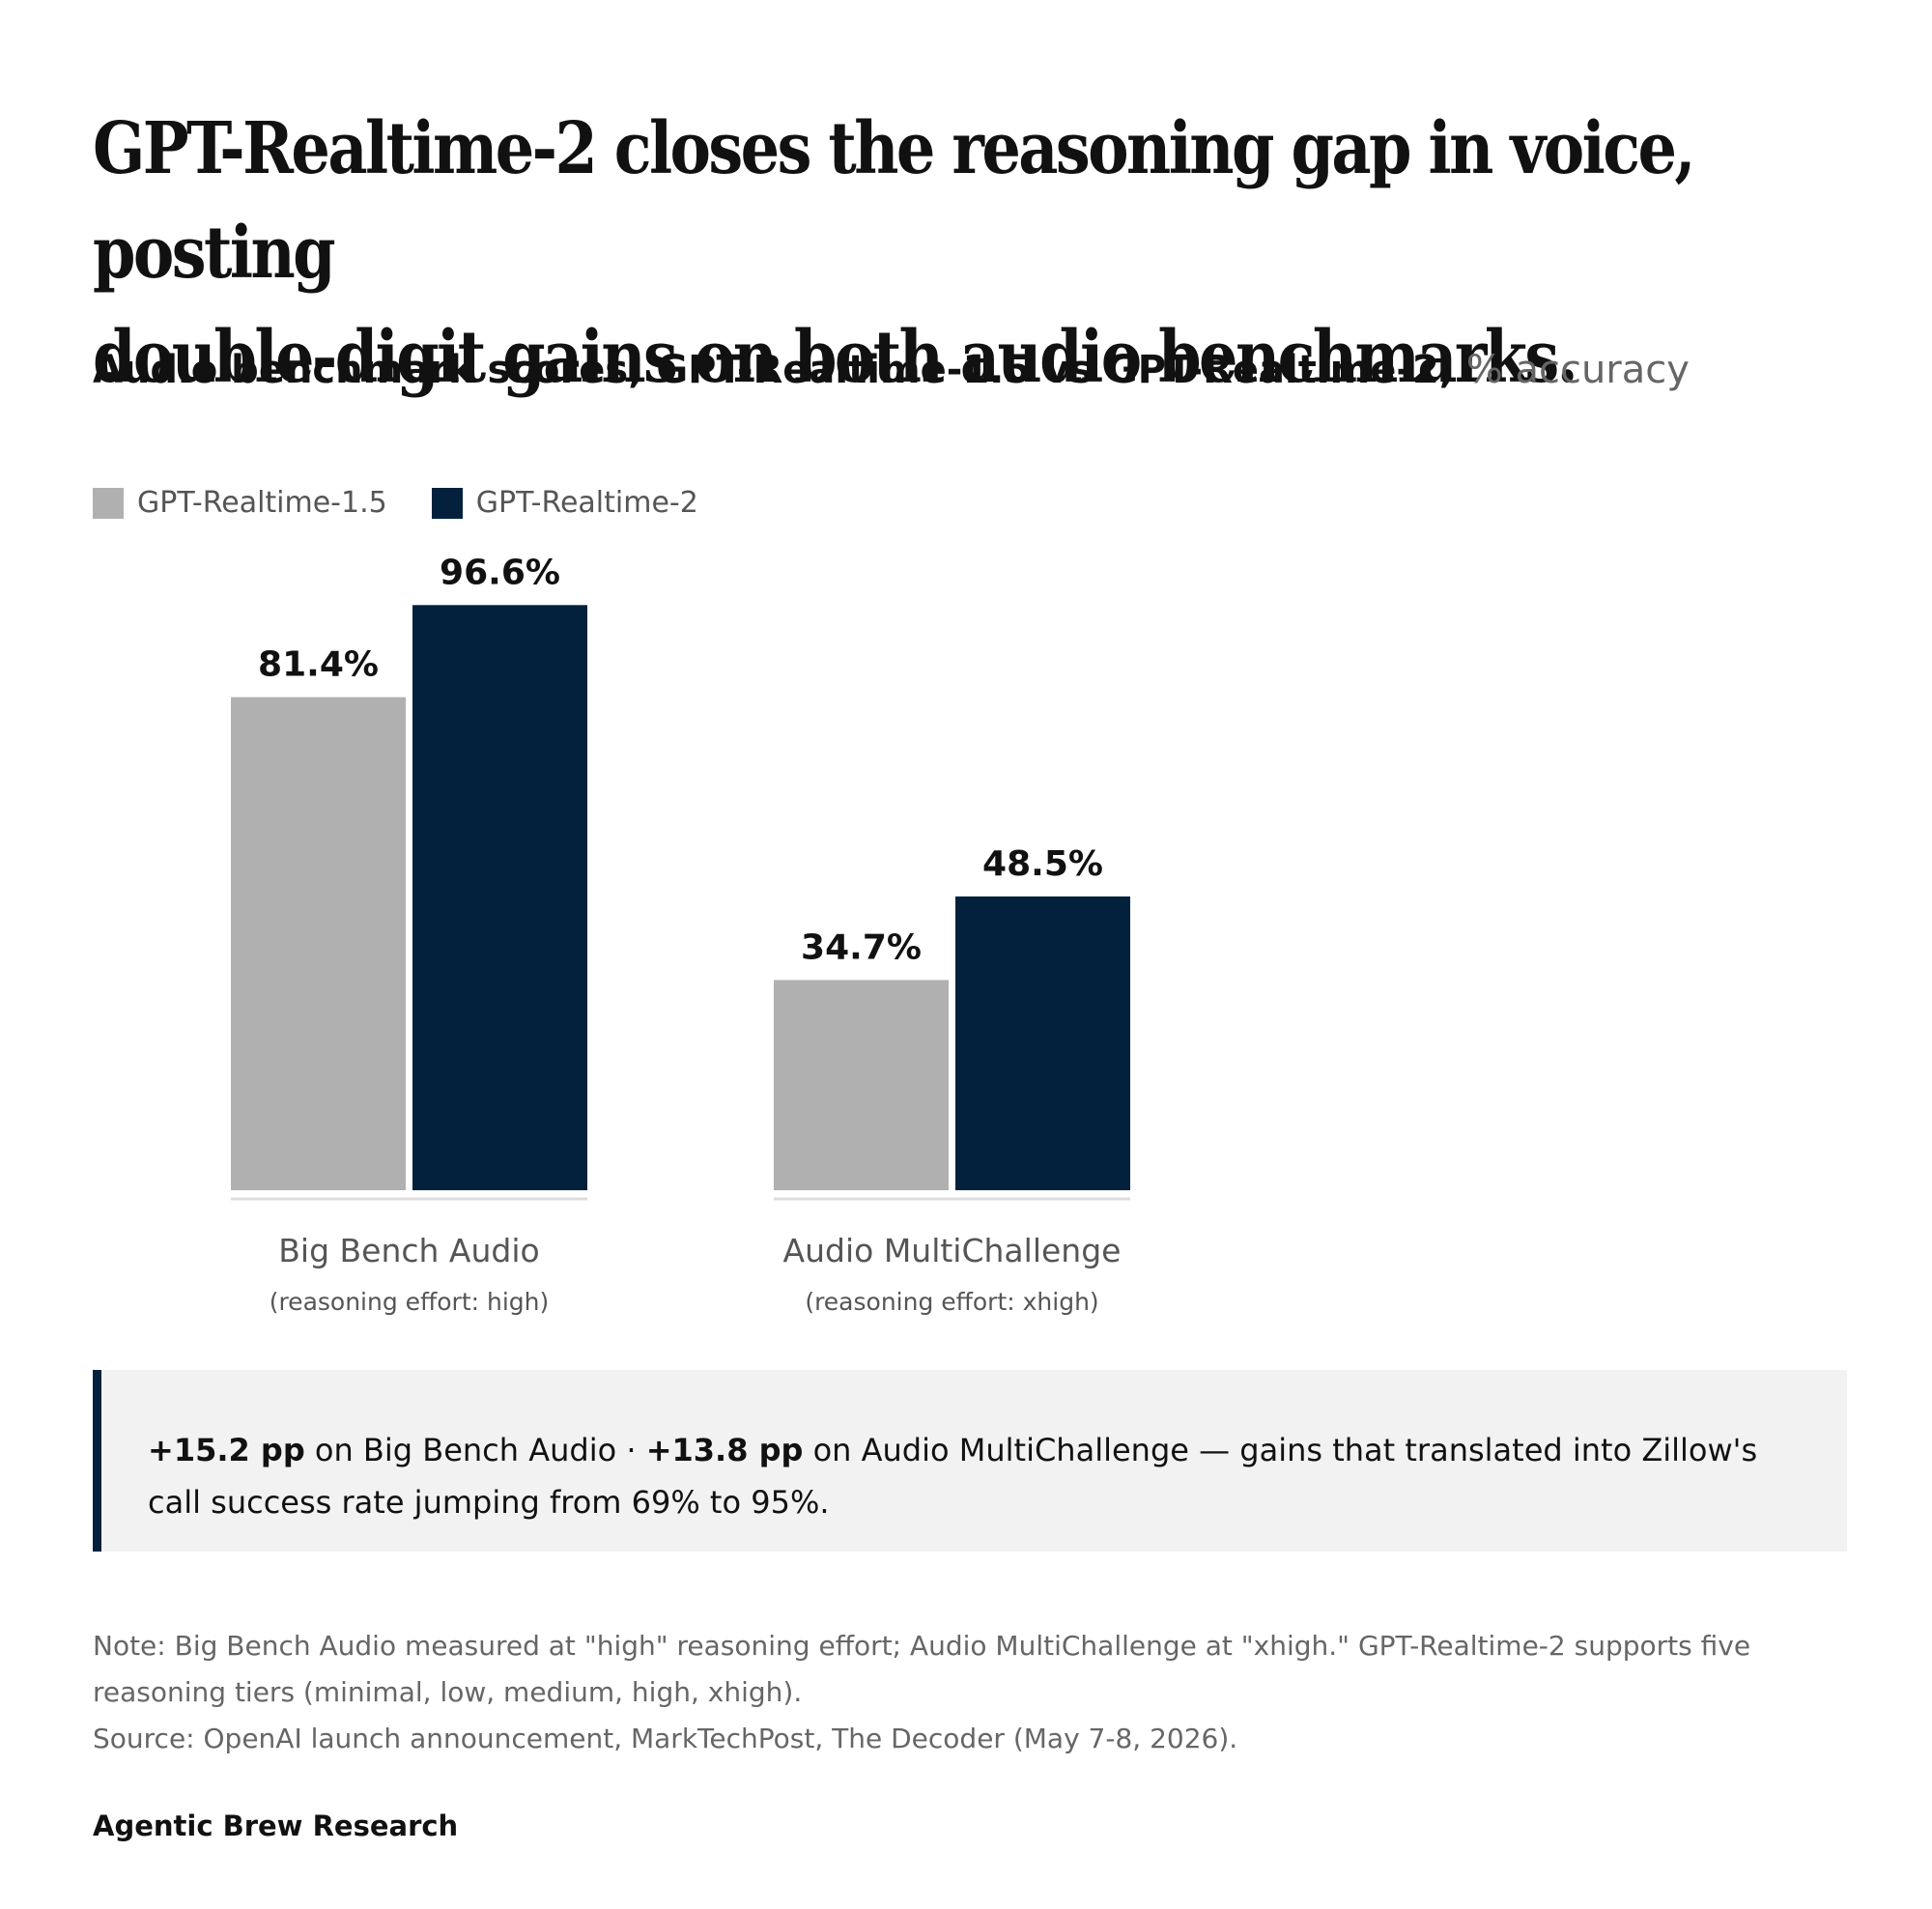  Describe the element at coordinates (500, 572) in the screenshot. I see `data-label-2-1: 96.6%` at that location.